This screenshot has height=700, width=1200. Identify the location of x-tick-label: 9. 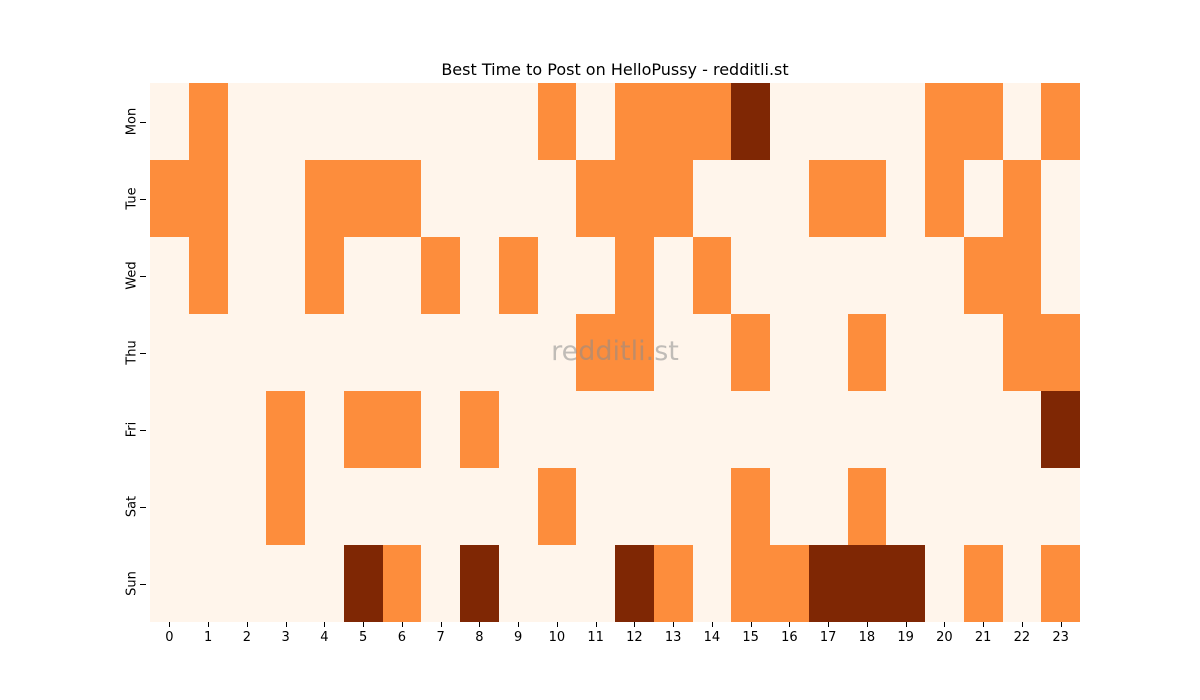
(518, 637).